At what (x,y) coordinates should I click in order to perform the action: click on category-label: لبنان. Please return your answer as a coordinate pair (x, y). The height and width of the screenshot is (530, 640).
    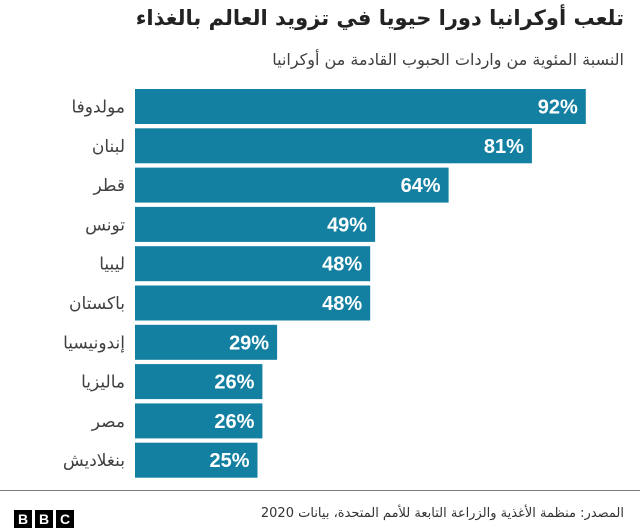
    Looking at the image, I should click on (108, 147).